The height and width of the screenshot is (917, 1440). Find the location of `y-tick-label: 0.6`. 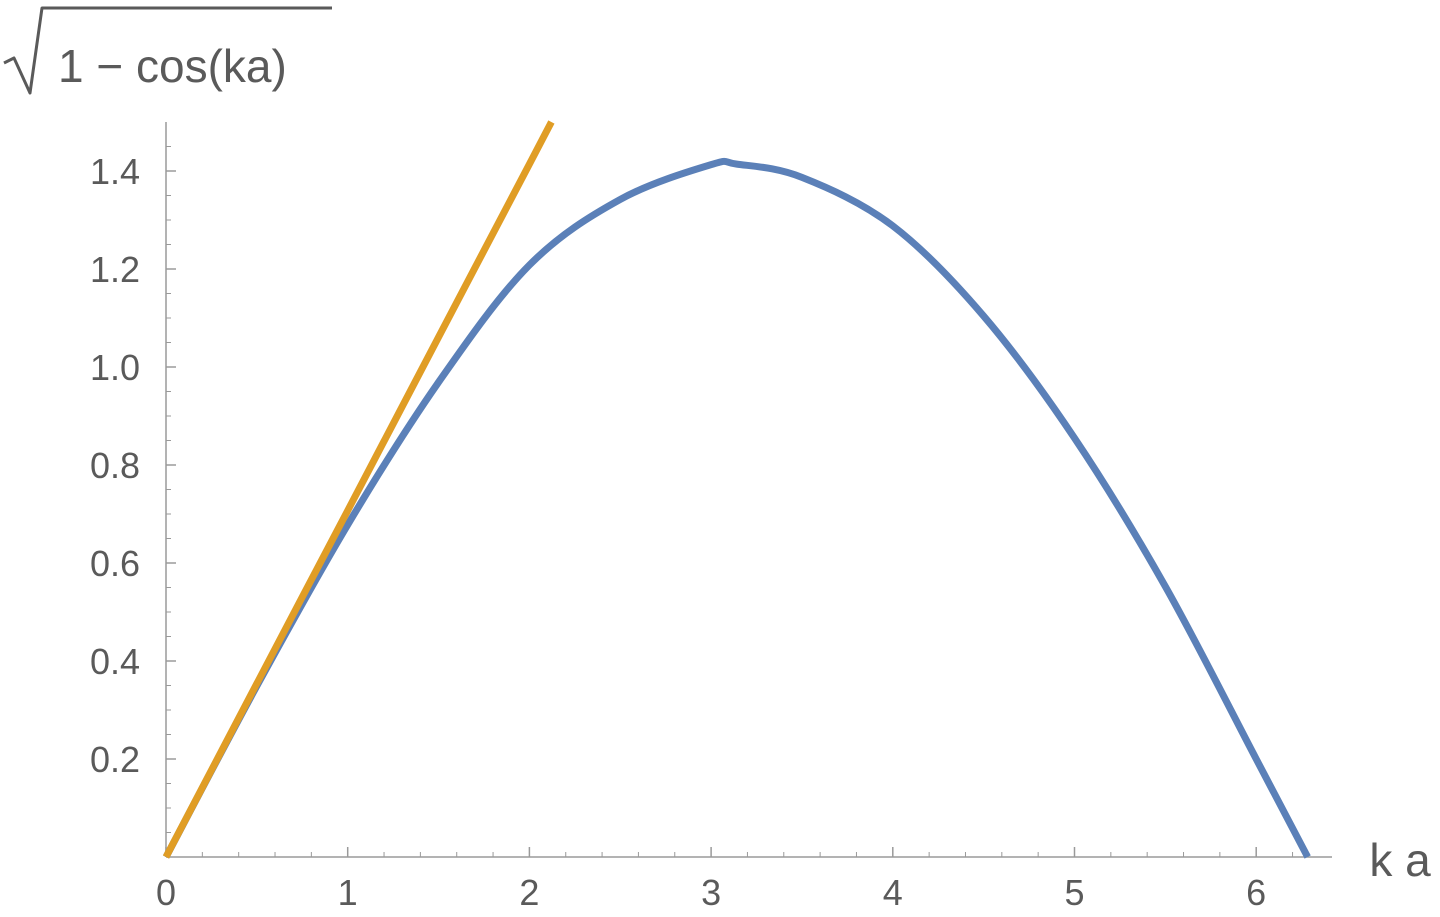

y-tick-label: 0.6 is located at coordinates (115, 563).